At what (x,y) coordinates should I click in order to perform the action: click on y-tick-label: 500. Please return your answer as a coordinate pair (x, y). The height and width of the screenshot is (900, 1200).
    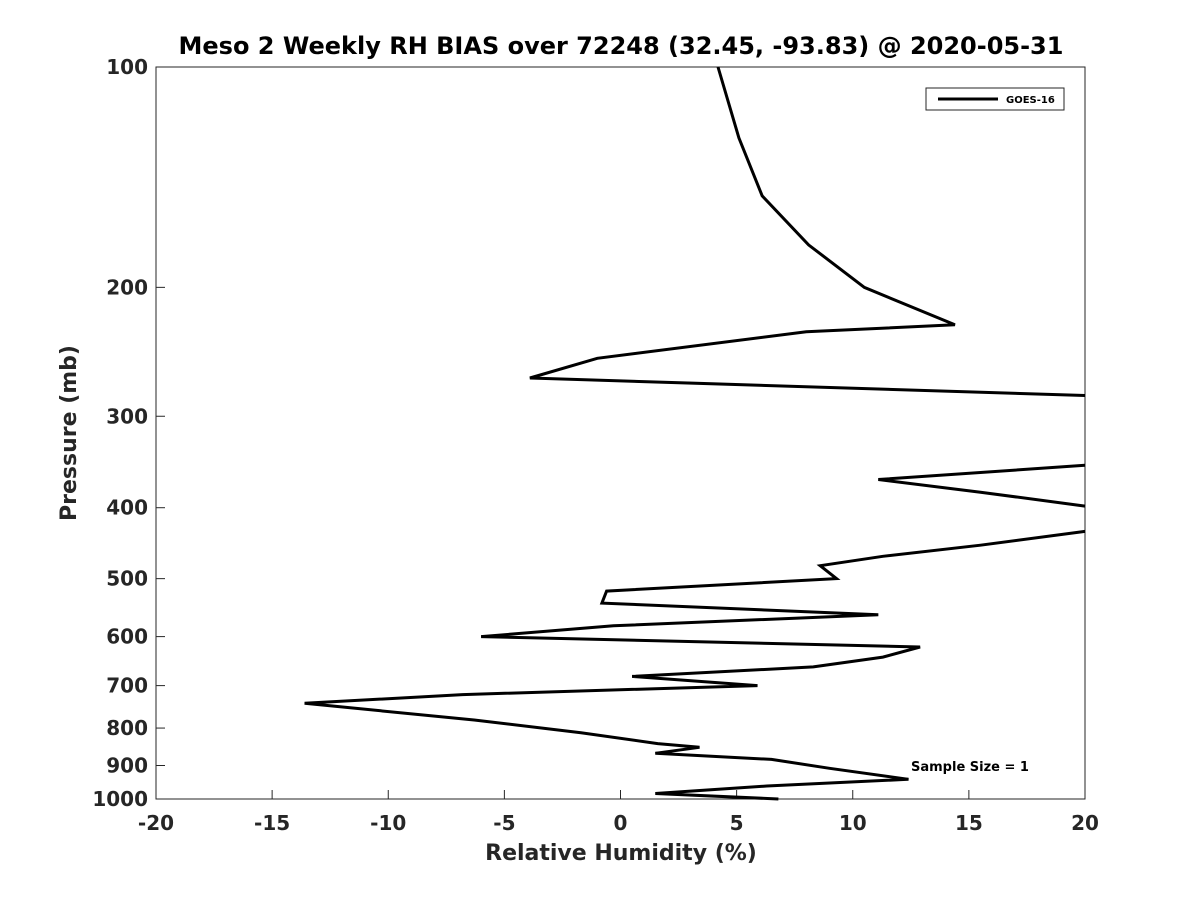
    Looking at the image, I should click on (127, 579).